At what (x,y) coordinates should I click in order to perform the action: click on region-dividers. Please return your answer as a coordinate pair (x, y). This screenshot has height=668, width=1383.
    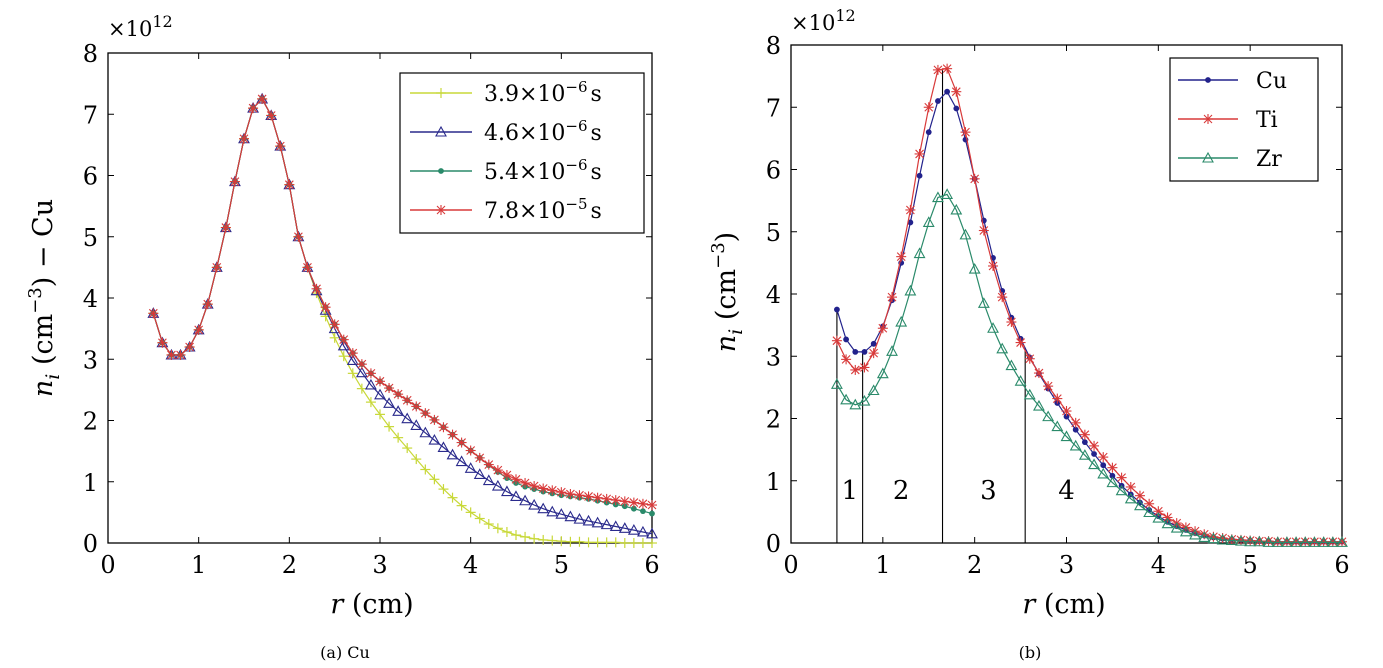
    Looking at the image, I should click on (931, 306).